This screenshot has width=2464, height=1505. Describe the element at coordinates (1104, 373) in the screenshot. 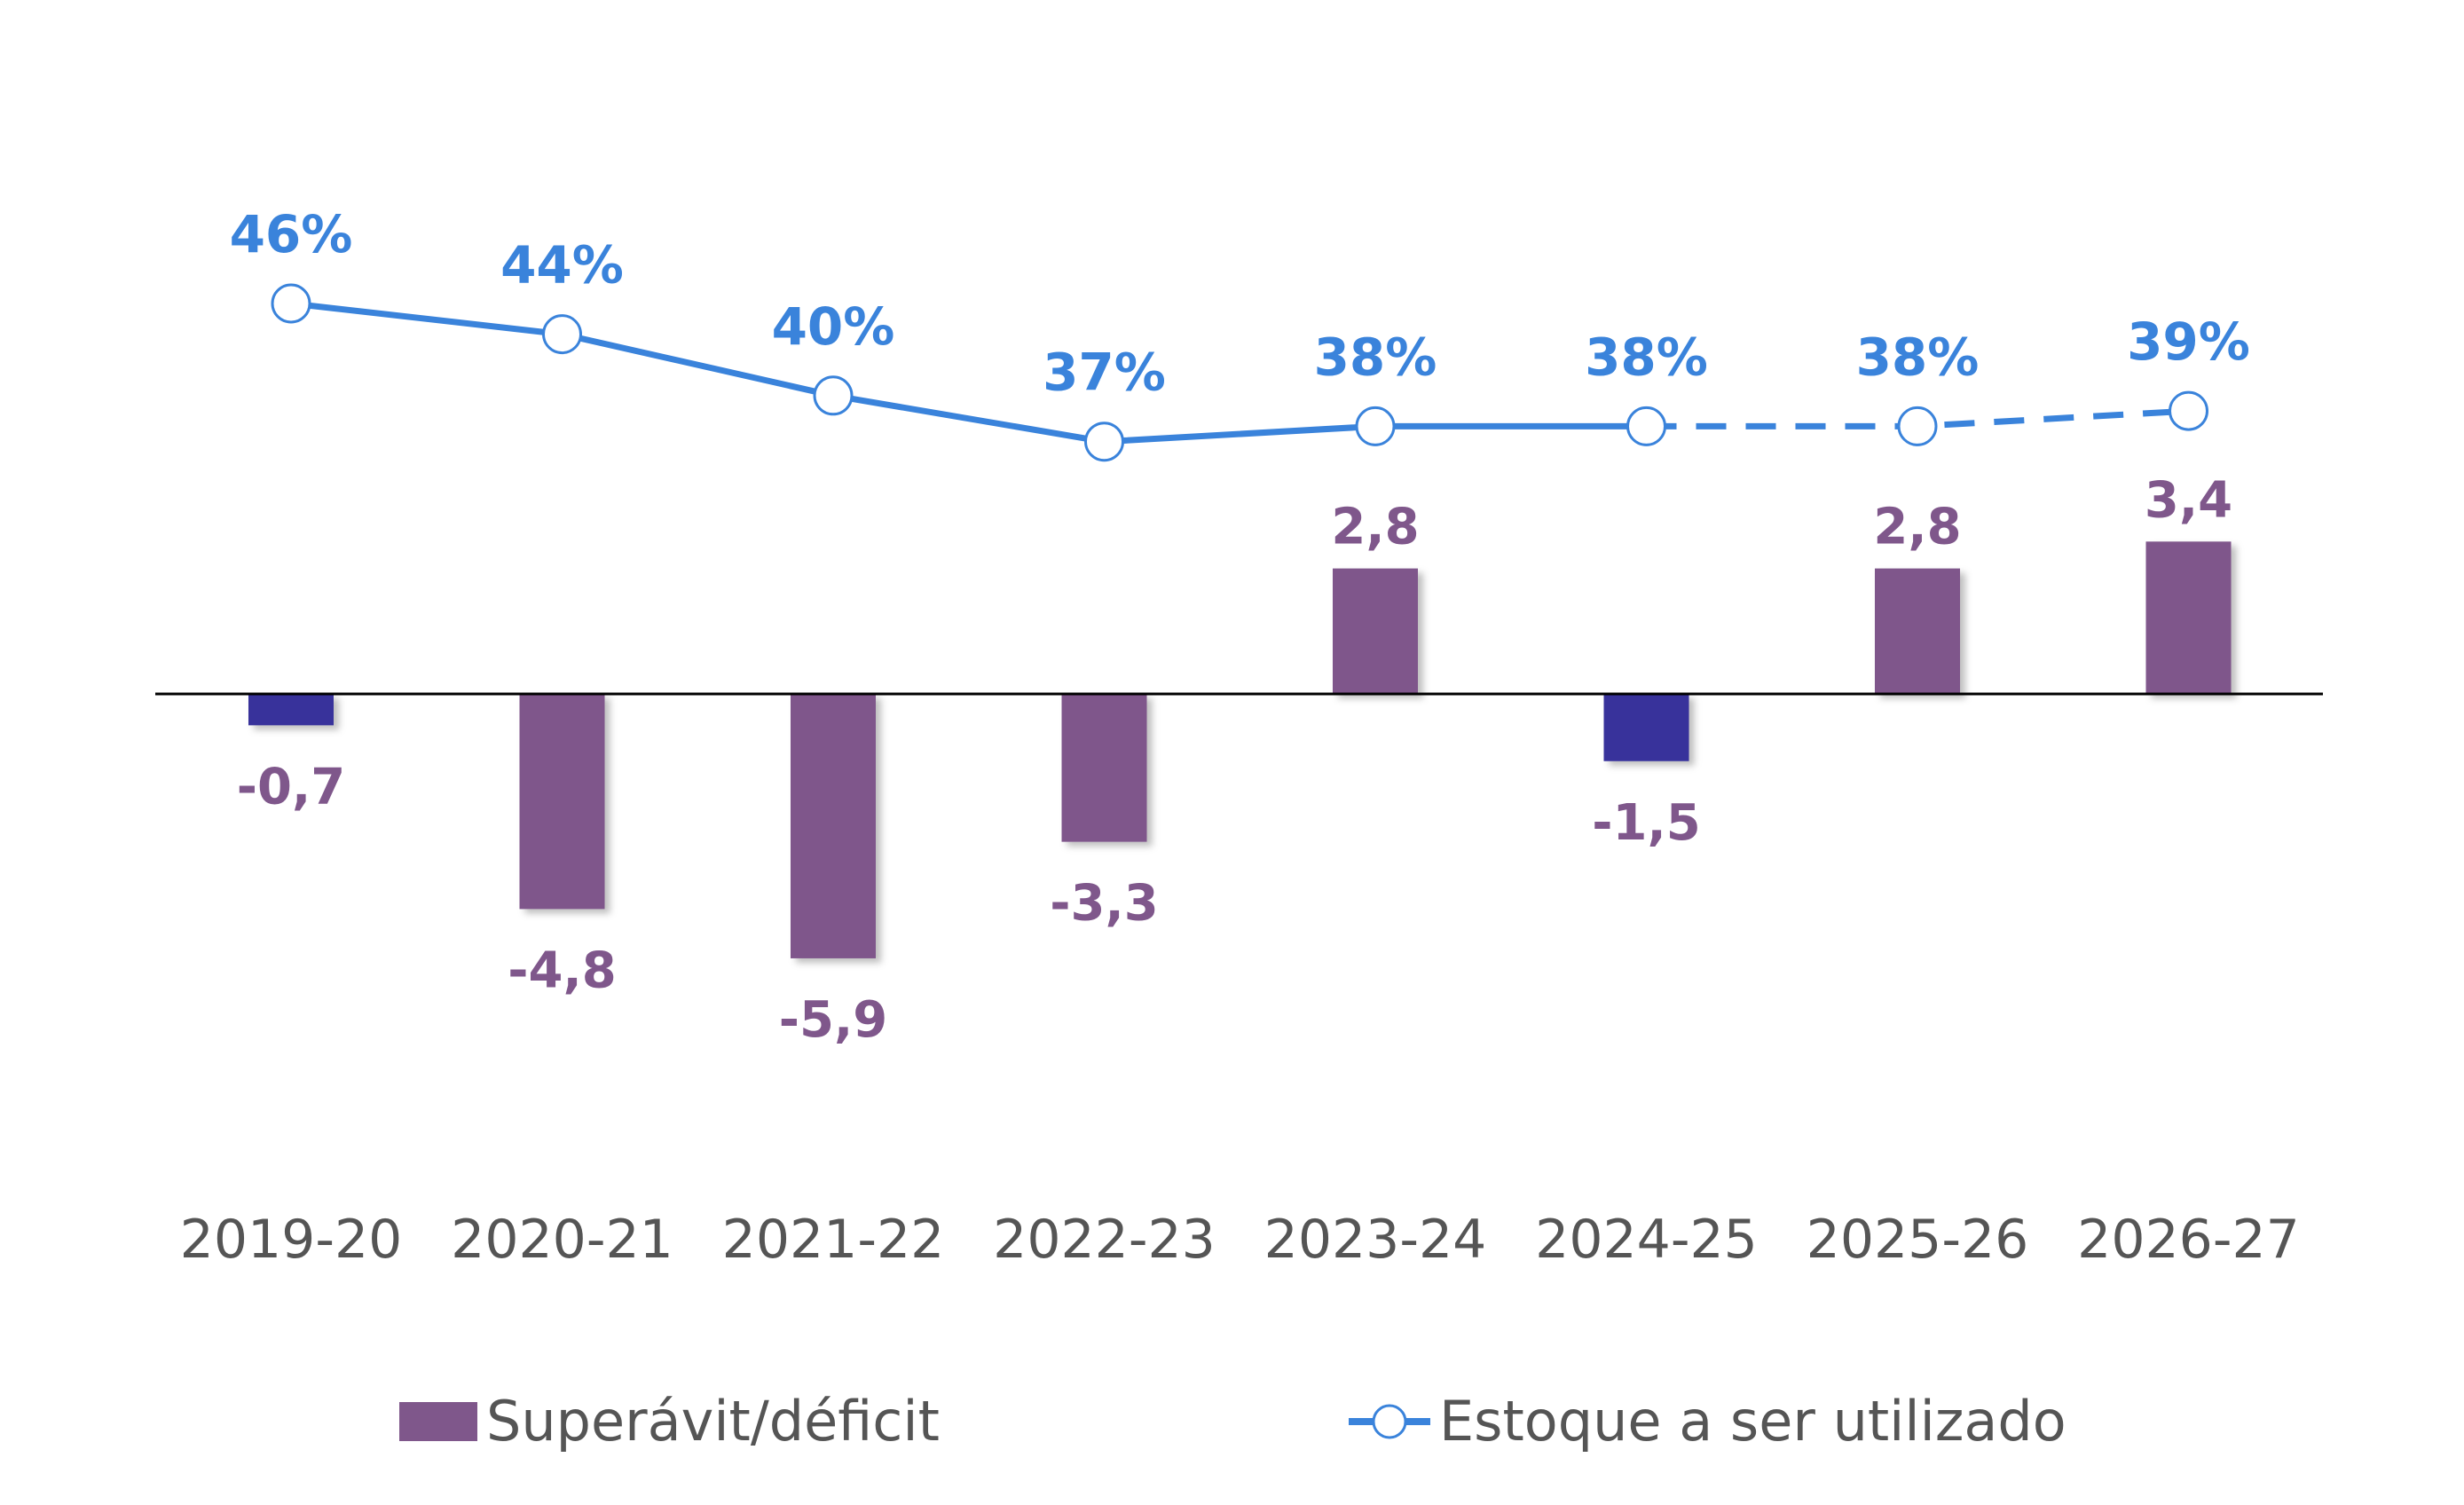

I see `line-label-2022-23: 37%` at that location.